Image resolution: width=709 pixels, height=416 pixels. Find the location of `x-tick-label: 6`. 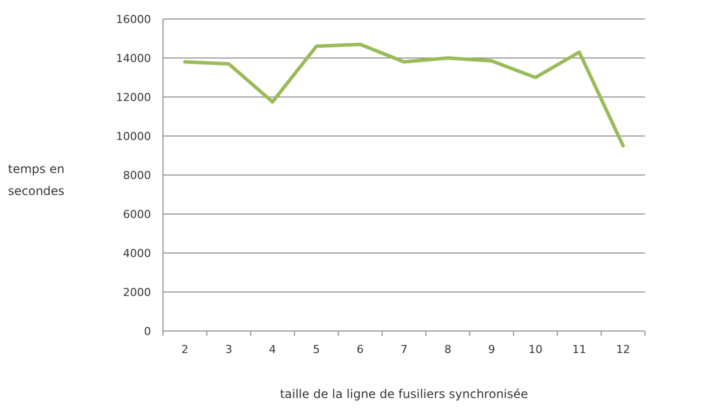

x-tick-label: 6 is located at coordinates (360, 349).